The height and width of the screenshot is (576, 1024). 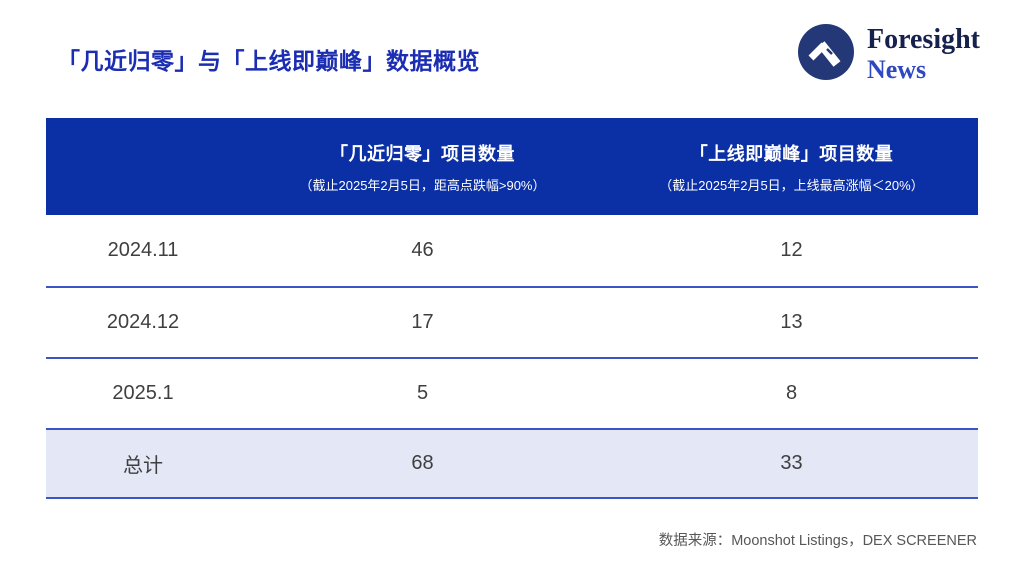 What do you see at coordinates (143, 166) in the screenshot?
I see `table-header-period` at bounding box center [143, 166].